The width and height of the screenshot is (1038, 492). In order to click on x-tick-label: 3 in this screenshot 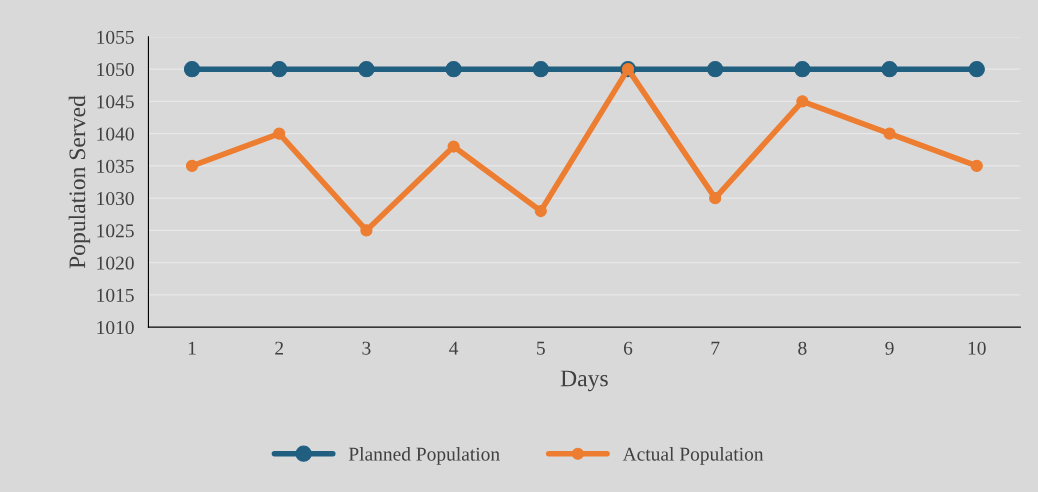, I will do `click(366, 348)`.